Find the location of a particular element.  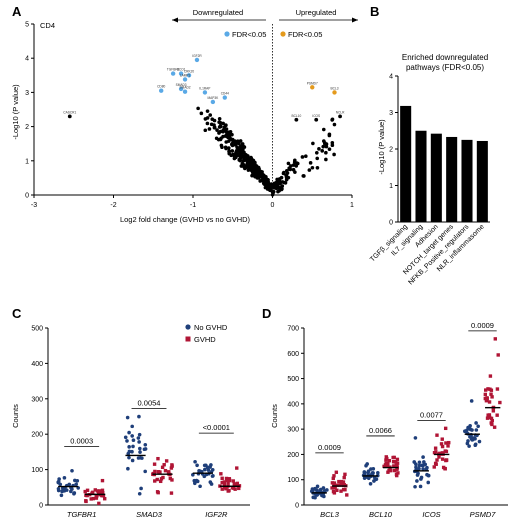

a-y-tick-label: 4 is located at coordinates (27, 59).